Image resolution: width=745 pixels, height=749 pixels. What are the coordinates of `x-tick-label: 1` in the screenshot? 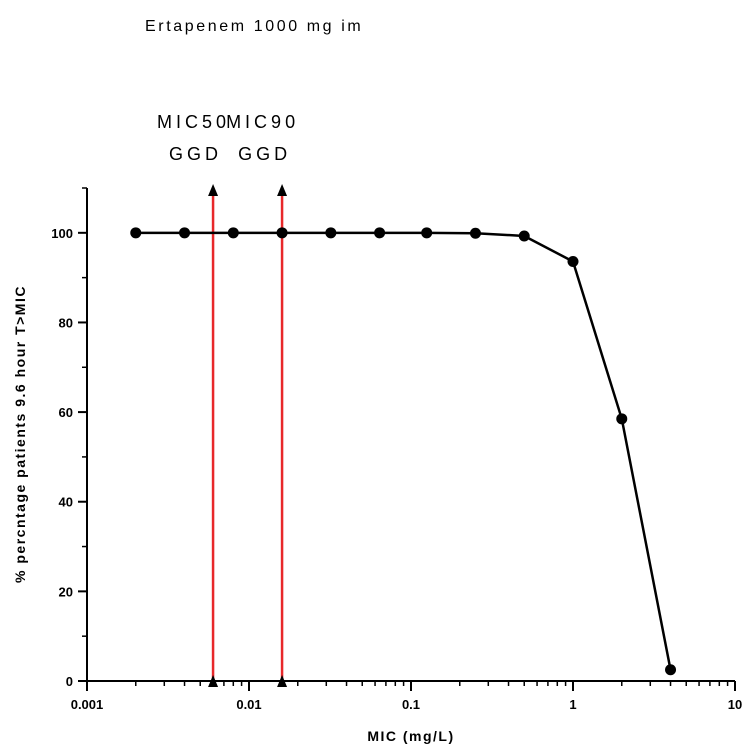 It's located at (572, 704).